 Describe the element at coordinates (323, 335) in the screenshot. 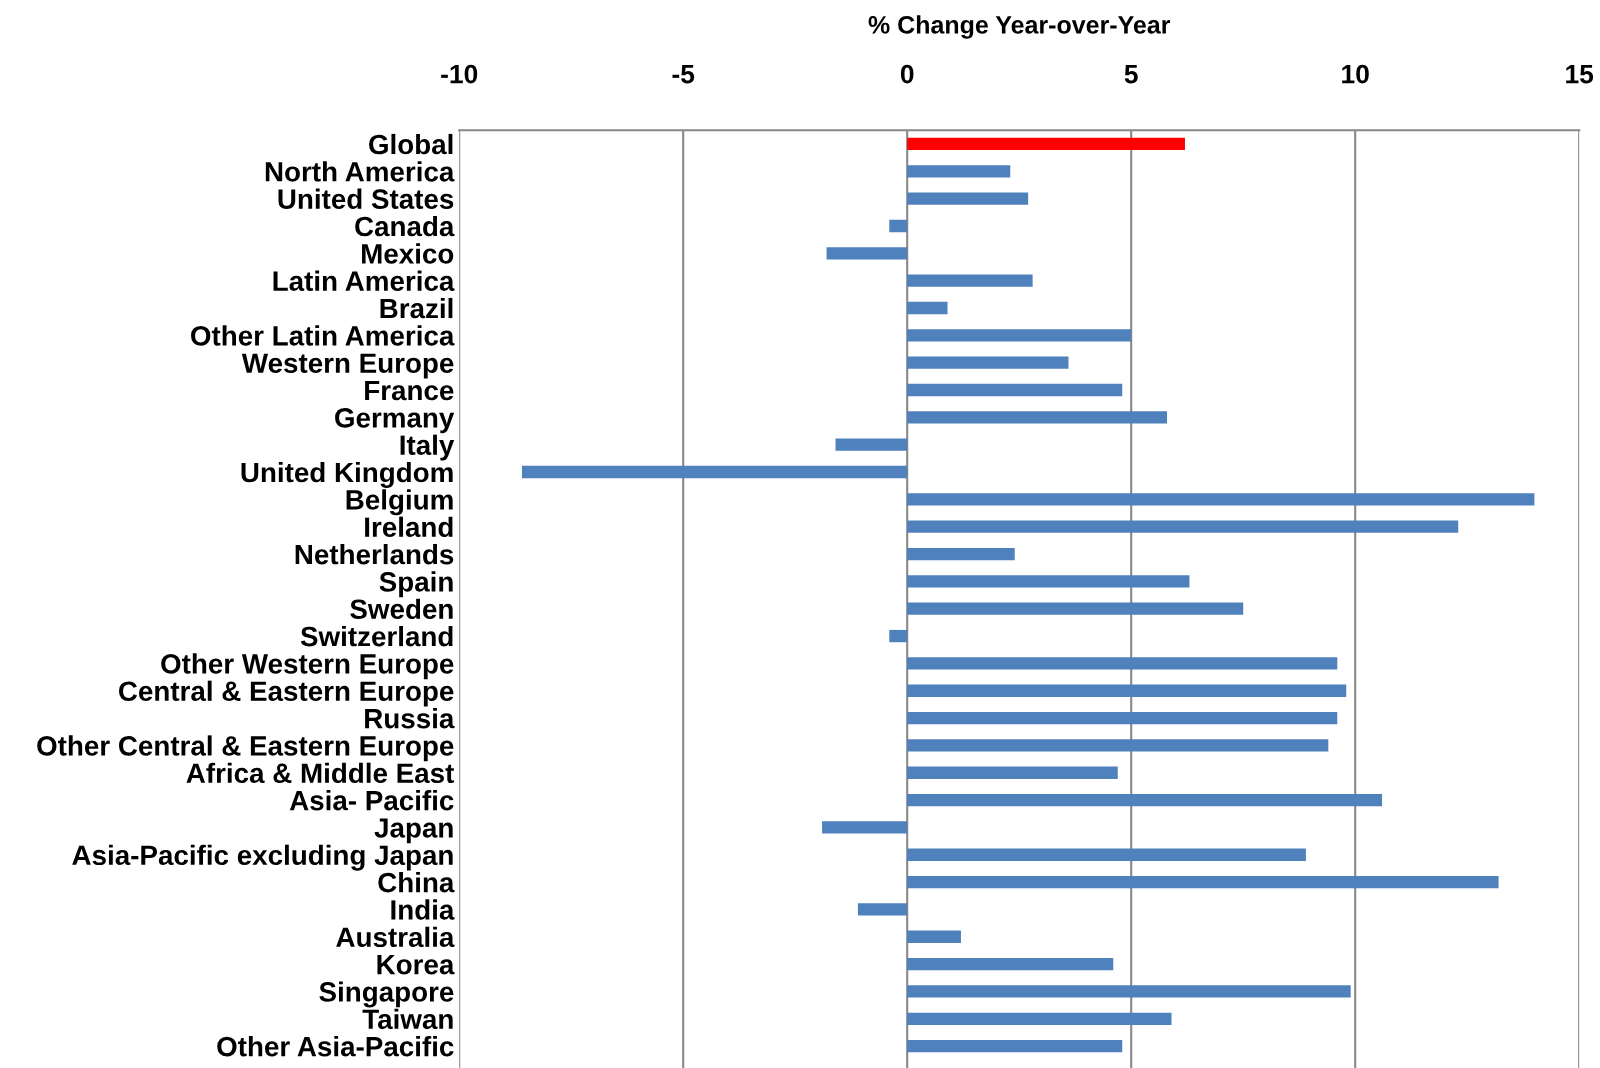

I see `y-tick-label: Other Latin America` at that location.